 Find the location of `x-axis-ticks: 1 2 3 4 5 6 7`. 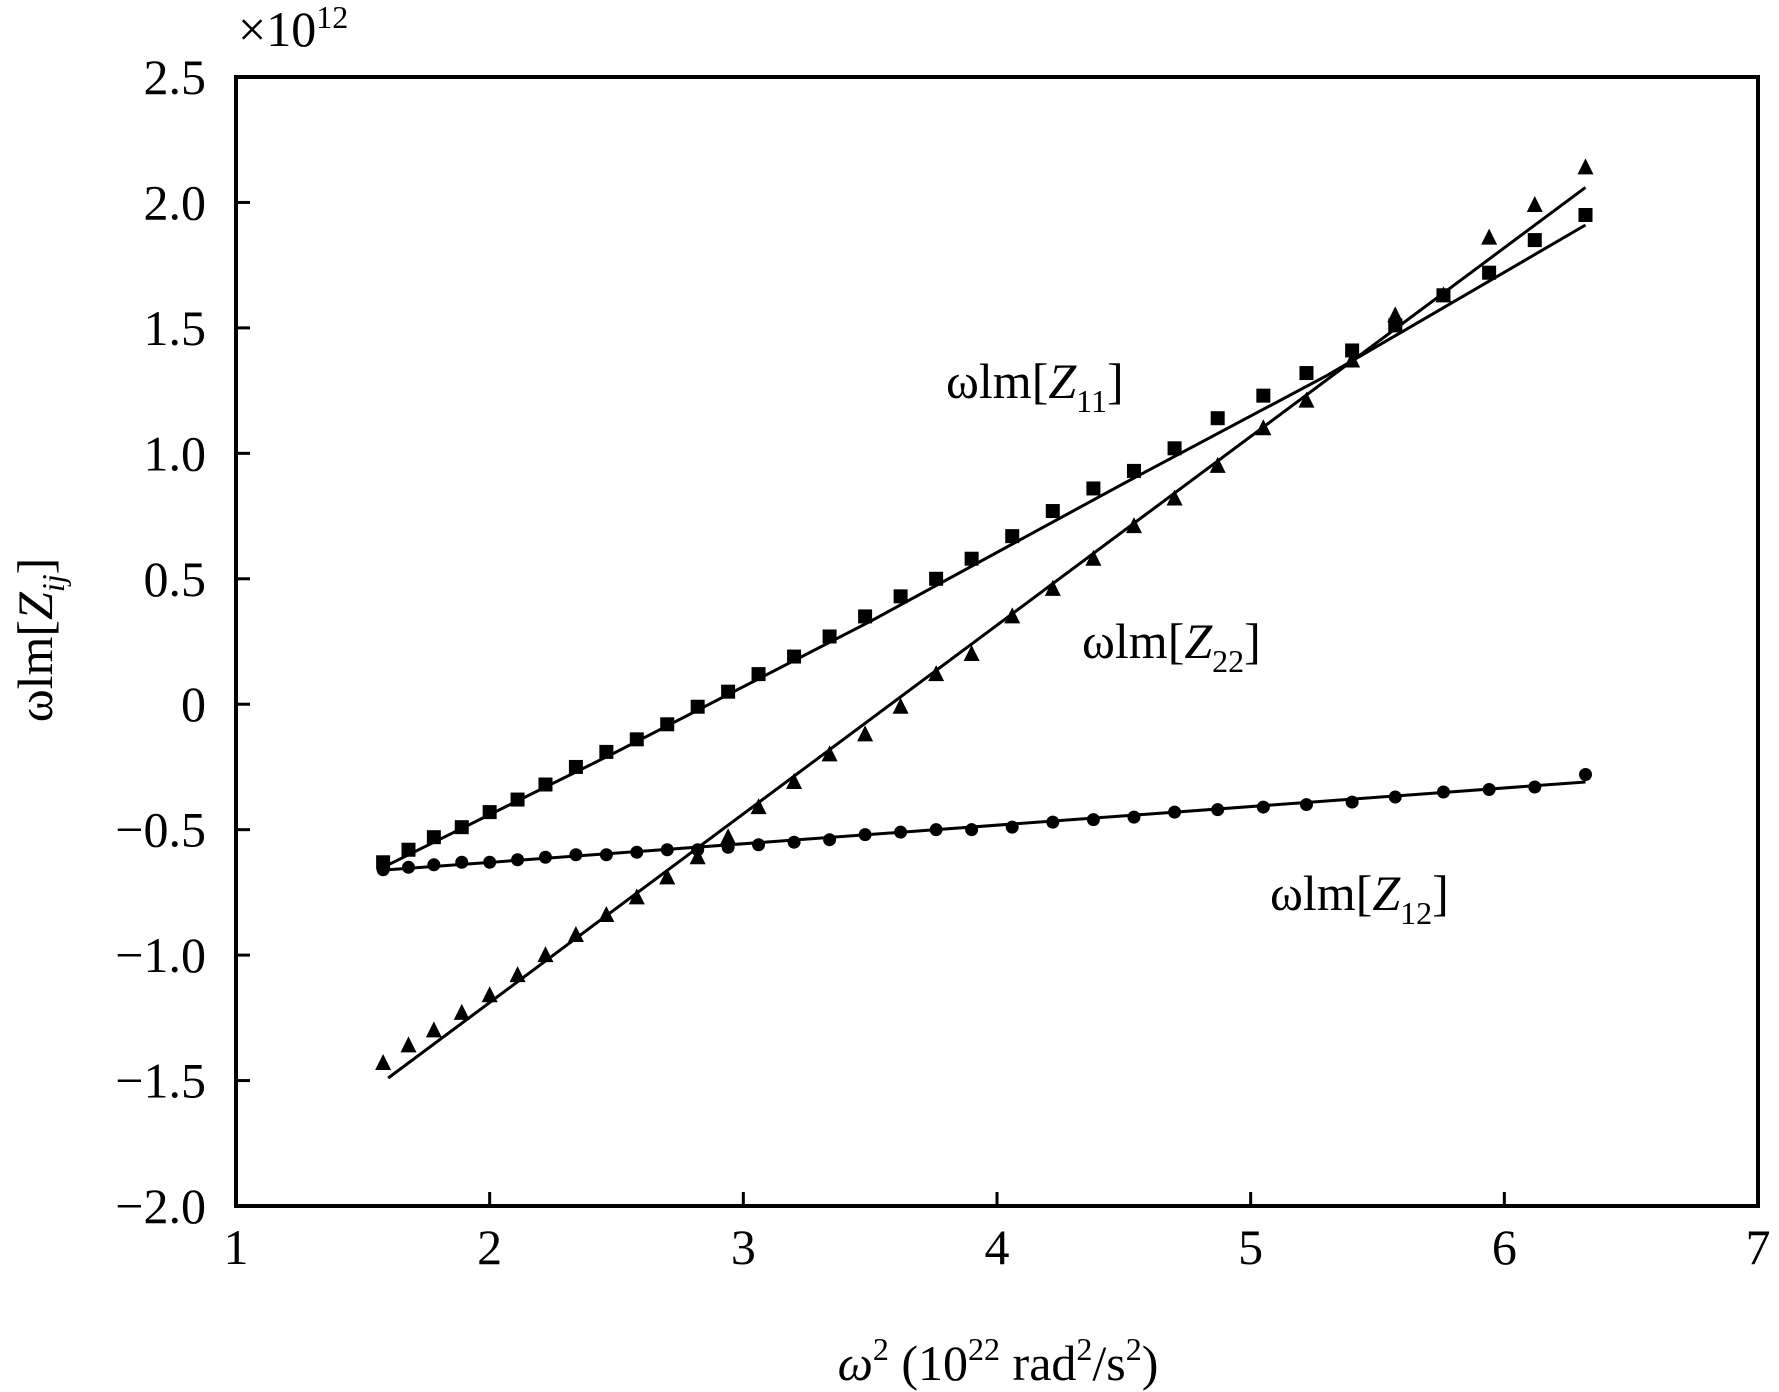

x-axis-ticks: 1 2 3 4 5 6 7 is located at coordinates (997, 1233).